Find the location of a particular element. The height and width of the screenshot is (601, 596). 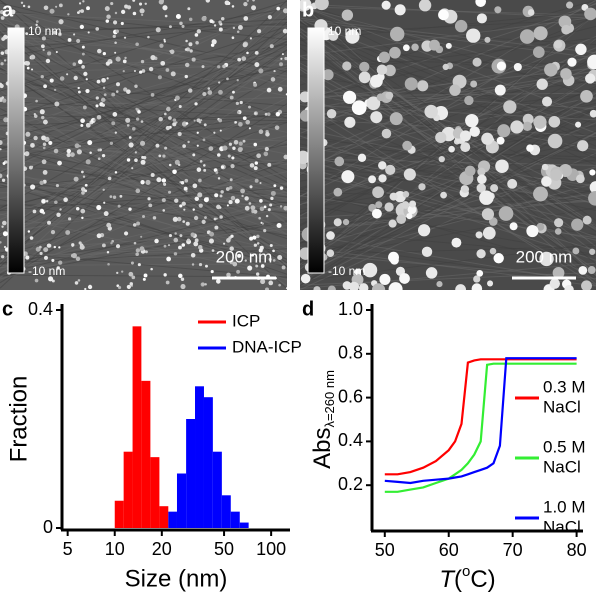

x-tick-label: 5 is located at coordinates (68, 549).